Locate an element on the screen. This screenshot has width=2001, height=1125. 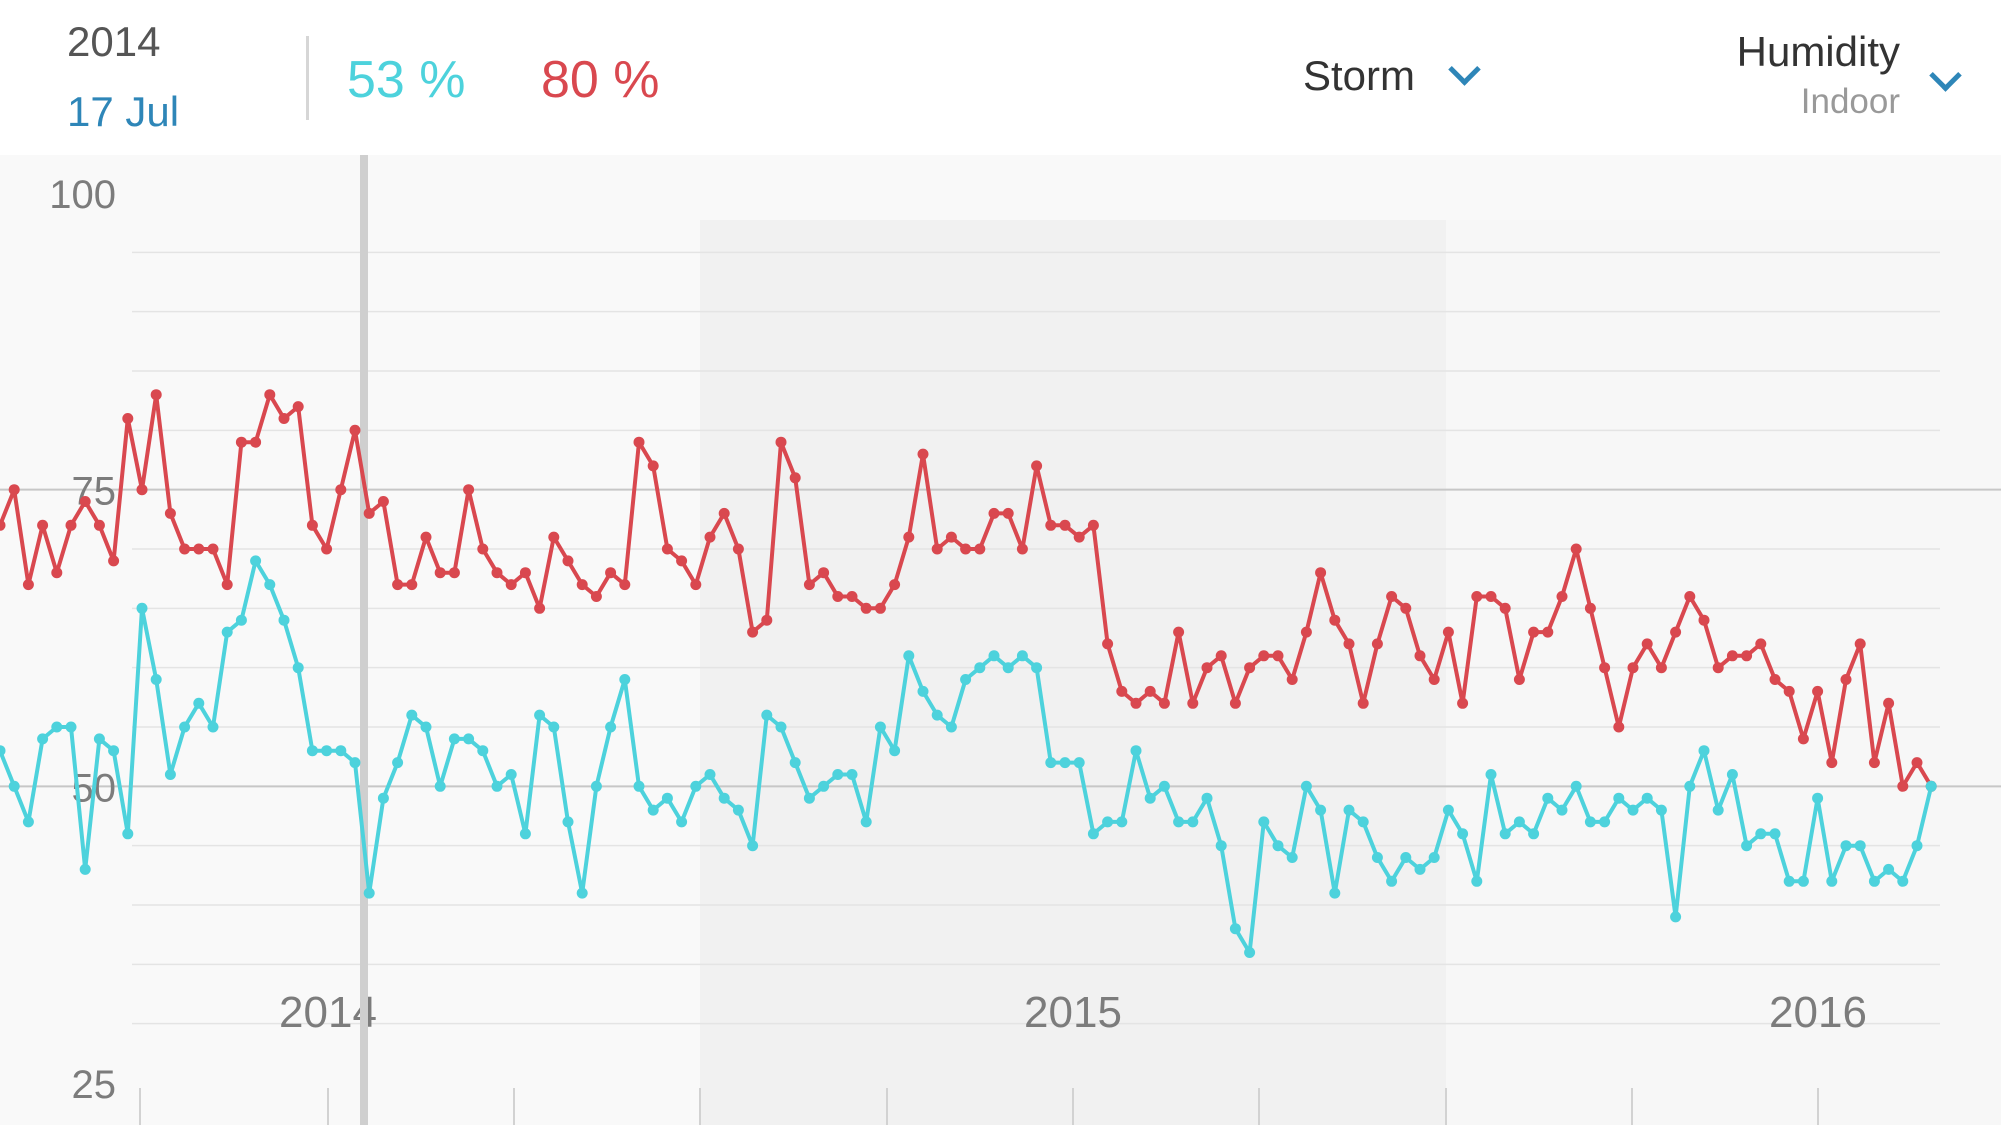
y-tick-label: 75 is located at coordinates (94, 492).